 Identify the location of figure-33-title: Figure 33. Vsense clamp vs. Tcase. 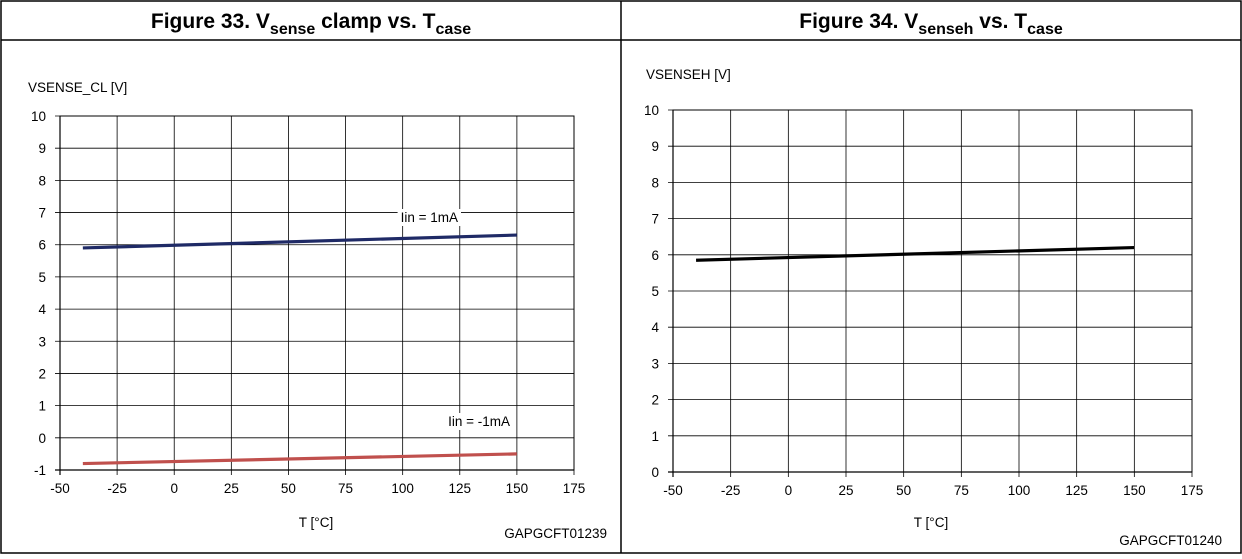
(311, 24).